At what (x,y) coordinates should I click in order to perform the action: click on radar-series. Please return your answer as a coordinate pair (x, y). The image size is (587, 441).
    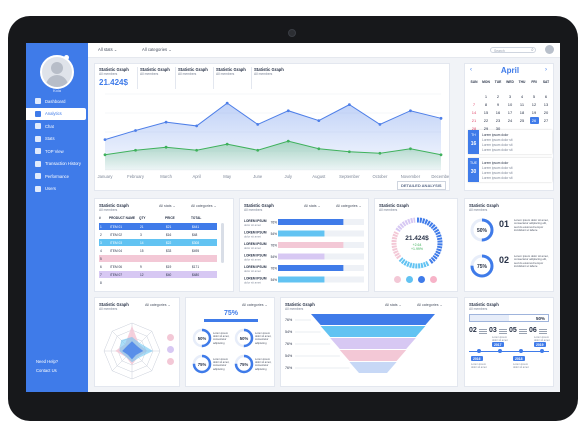
    Looking at the image, I should click on (133, 350).